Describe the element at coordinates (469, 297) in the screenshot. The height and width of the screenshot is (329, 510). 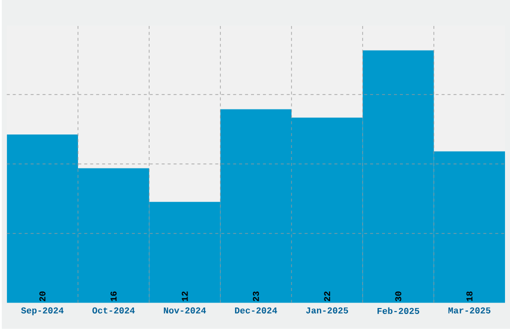
I see `data-label: 18` at that location.